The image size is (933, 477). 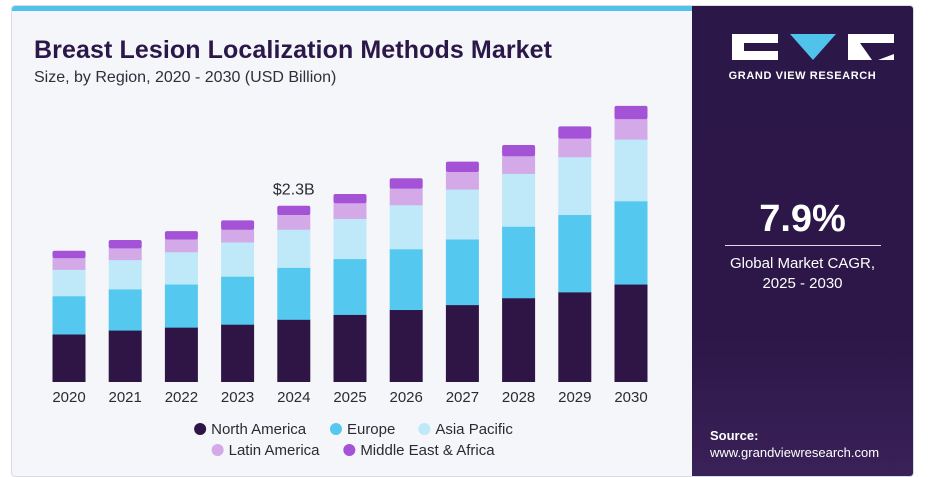 I want to click on x-tick-label: 2025, so click(x=349, y=397).